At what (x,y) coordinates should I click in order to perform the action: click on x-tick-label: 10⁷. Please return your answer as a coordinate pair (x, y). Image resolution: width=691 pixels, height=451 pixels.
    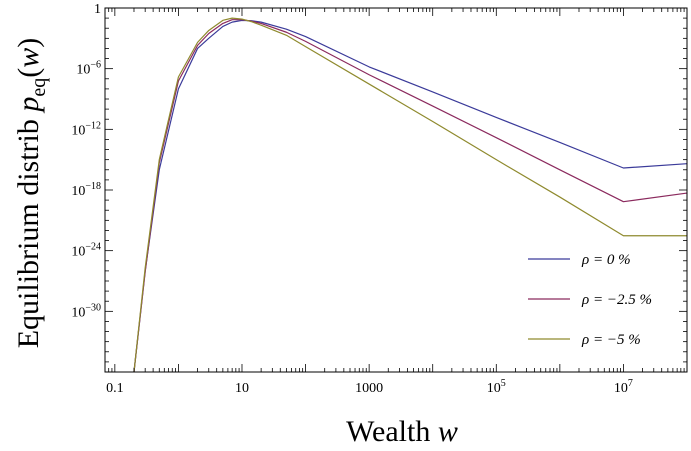
    Looking at the image, I should click on (623, 387).